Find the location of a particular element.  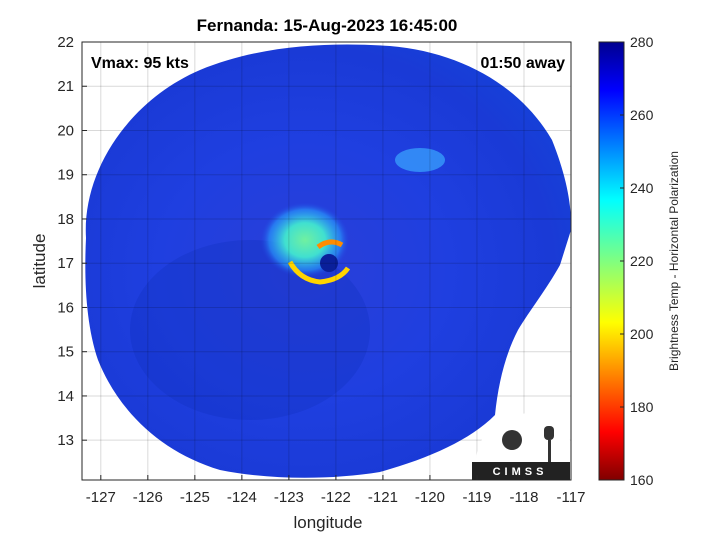

logo-text: CIMSS is located at coordinates (520, 472).